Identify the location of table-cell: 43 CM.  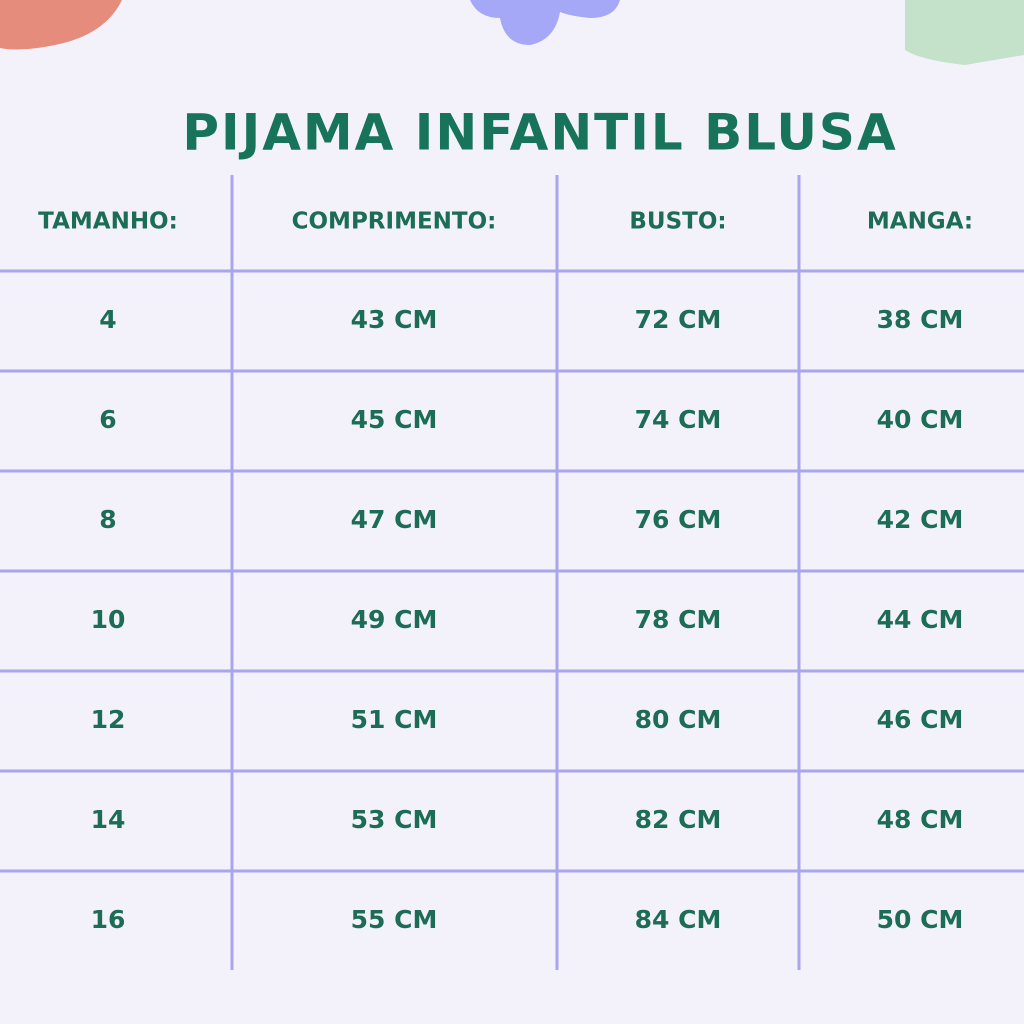
(394, 319).